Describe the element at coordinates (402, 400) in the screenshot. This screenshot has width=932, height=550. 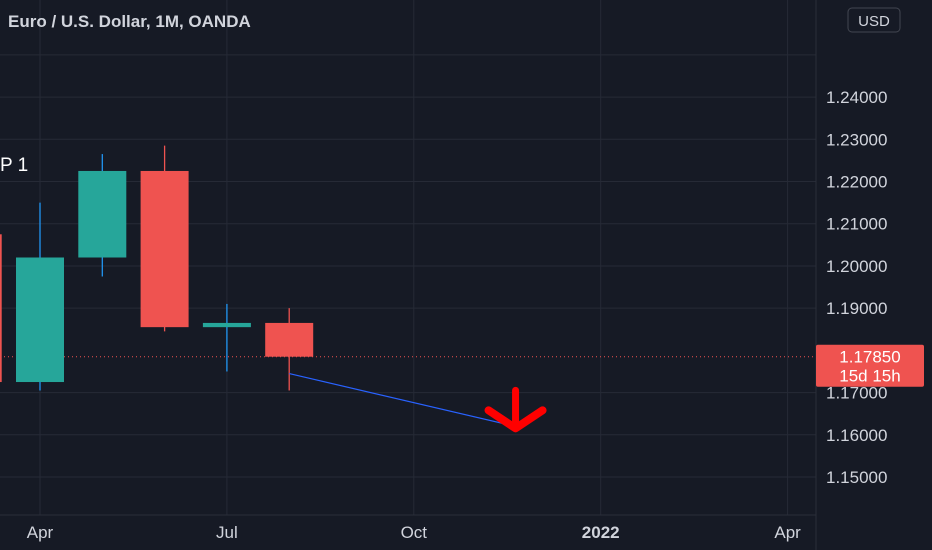
I see `trendline` at that location.